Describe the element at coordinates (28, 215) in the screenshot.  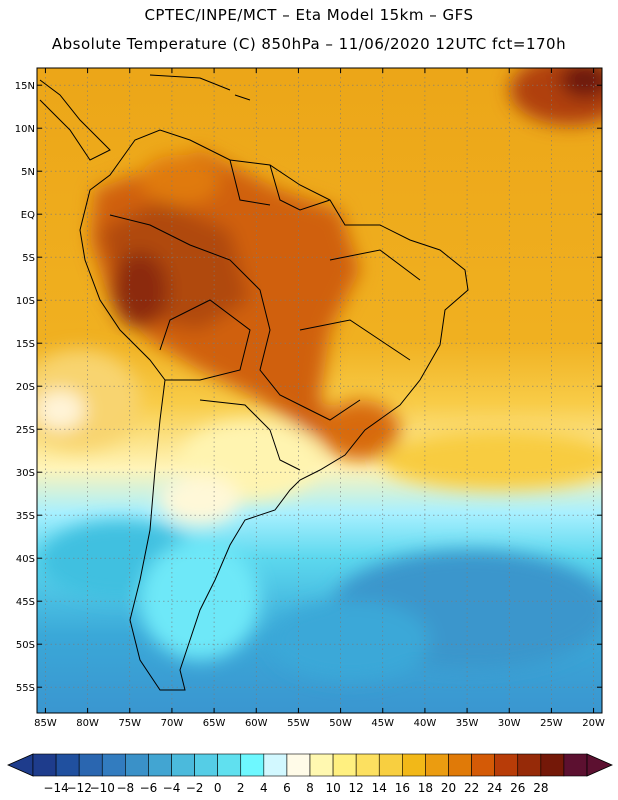
I see `lat-tick-label: EQ` at that location.